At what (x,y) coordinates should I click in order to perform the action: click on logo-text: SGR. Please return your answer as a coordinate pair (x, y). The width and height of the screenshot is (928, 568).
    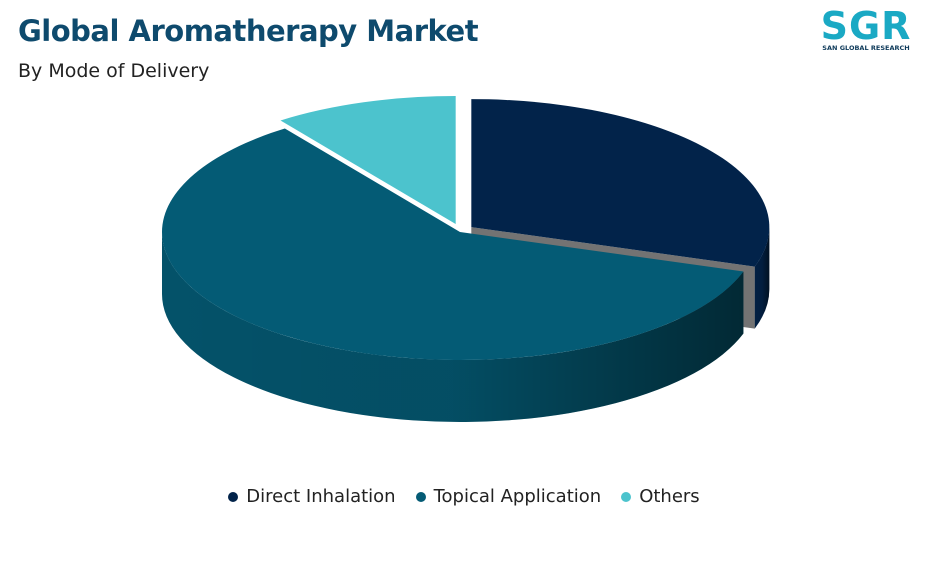
    Looking at the image, I should click on (866, 26).